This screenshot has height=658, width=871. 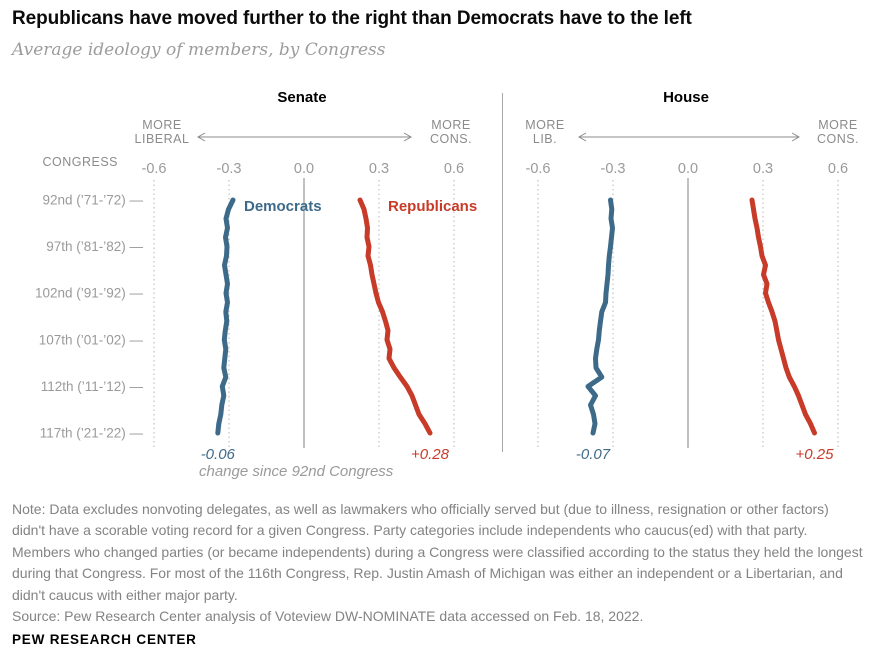 I want to click on congress-row-label: 92nd (’71-’72) —, so click(x=92, y=200).